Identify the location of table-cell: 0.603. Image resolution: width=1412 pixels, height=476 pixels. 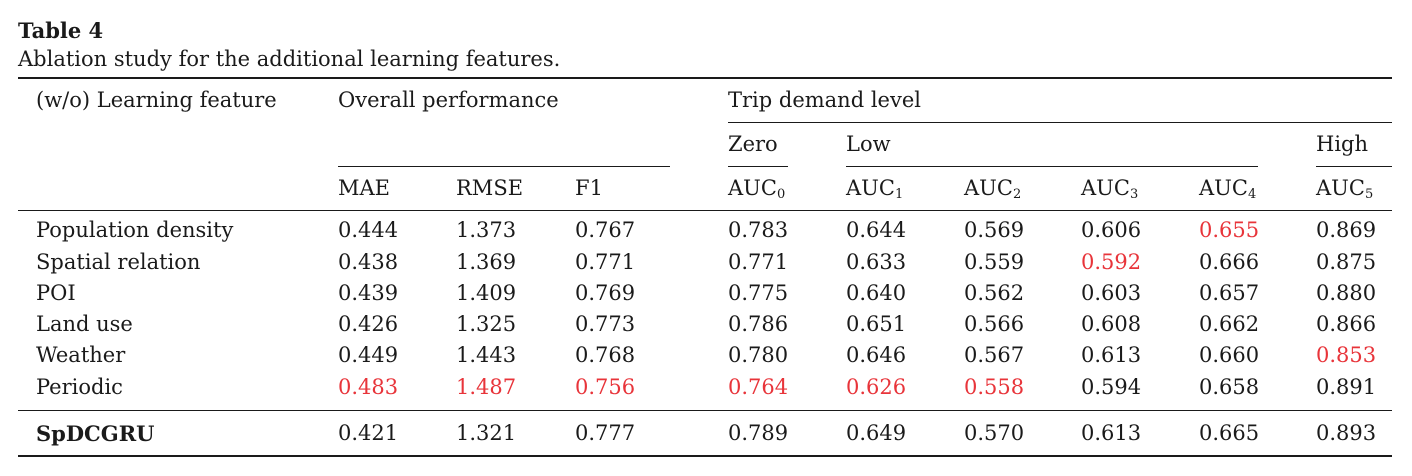
(1111, 293).